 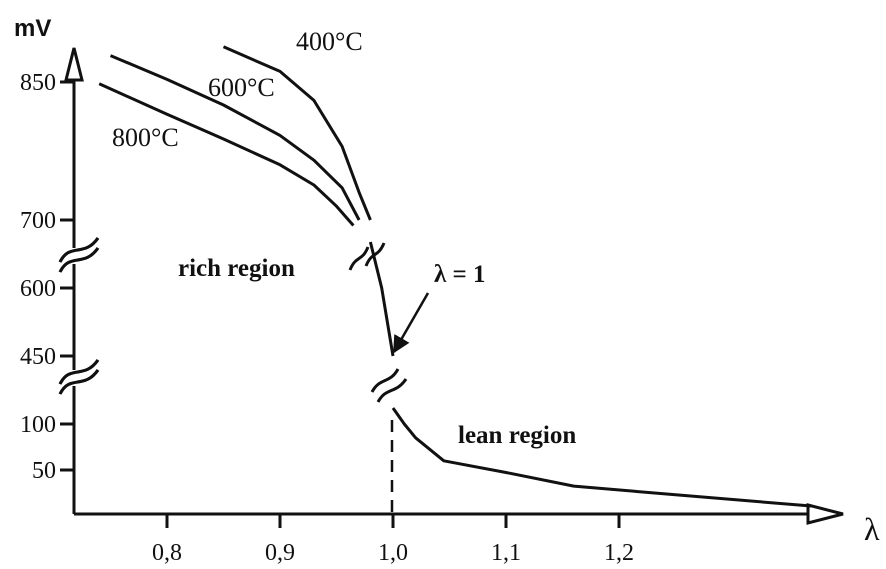 I want to click on series-label-400: 400°C, so click(x=329, y=41).